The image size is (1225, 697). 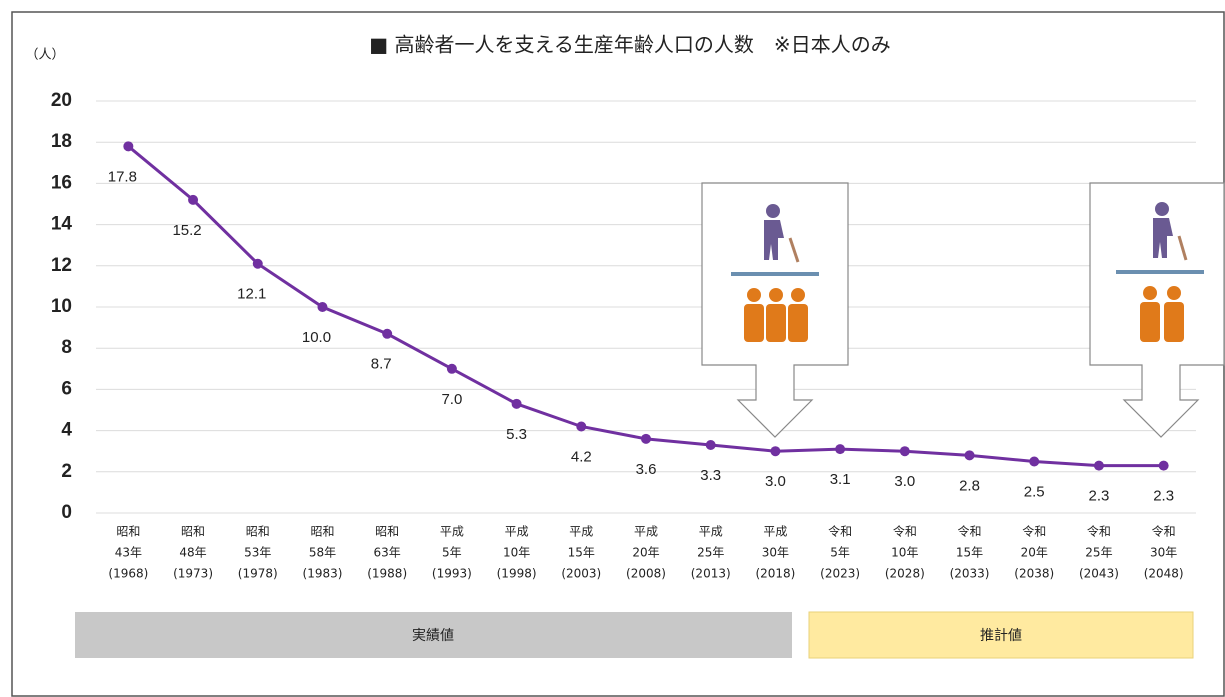 I want to click on x-tick-label: (2008), so click(x=646, y=574).